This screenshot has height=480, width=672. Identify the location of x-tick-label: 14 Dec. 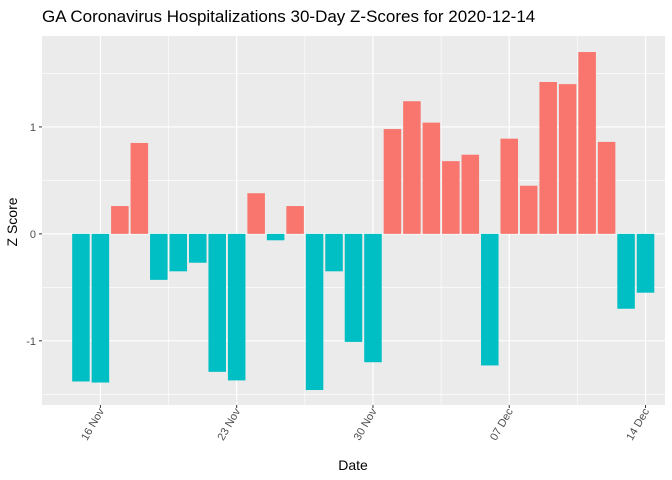
(638, 424).